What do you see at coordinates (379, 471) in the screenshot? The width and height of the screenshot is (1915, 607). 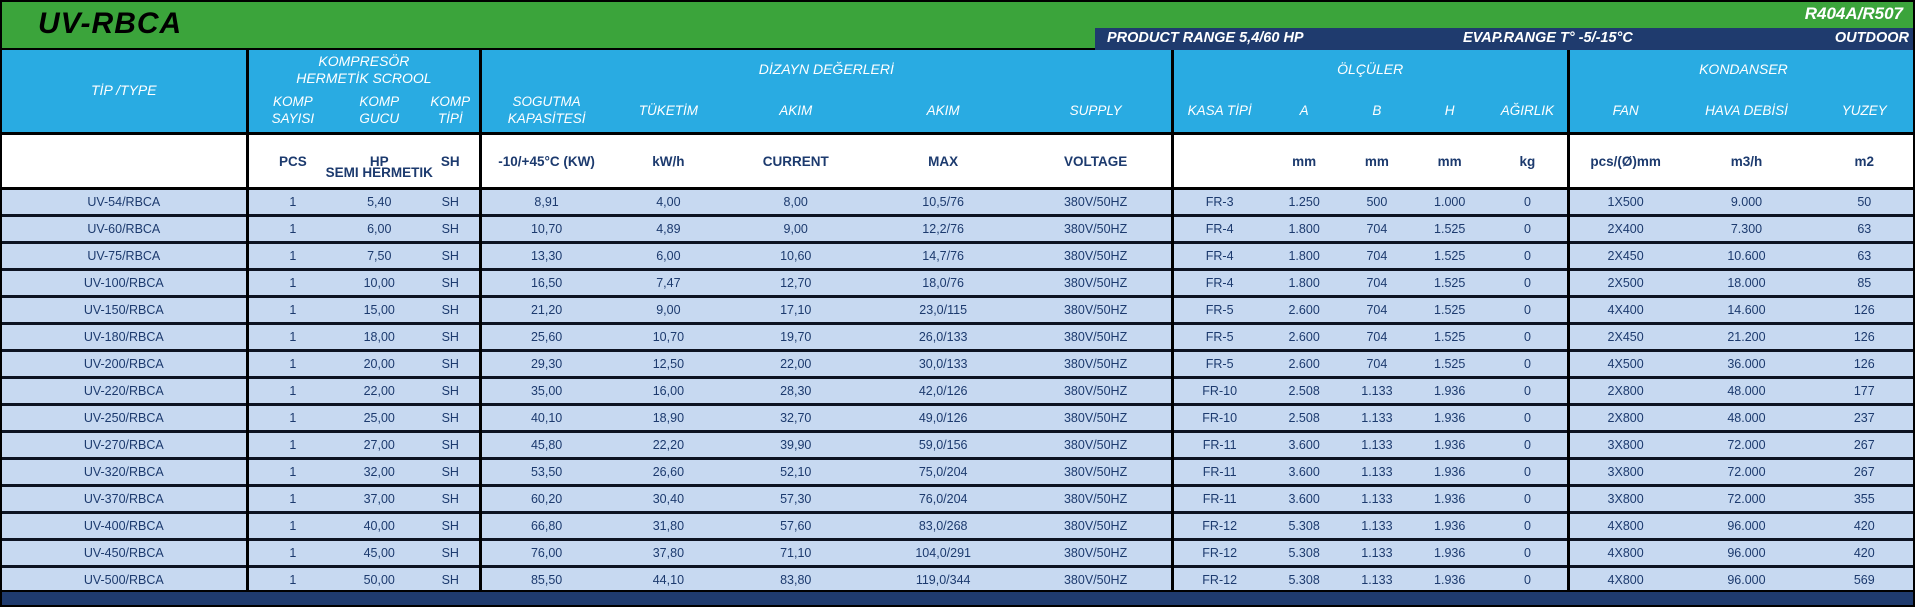 I see `cell-komp-gucu: 32,00` at bounding box center [379, 471].